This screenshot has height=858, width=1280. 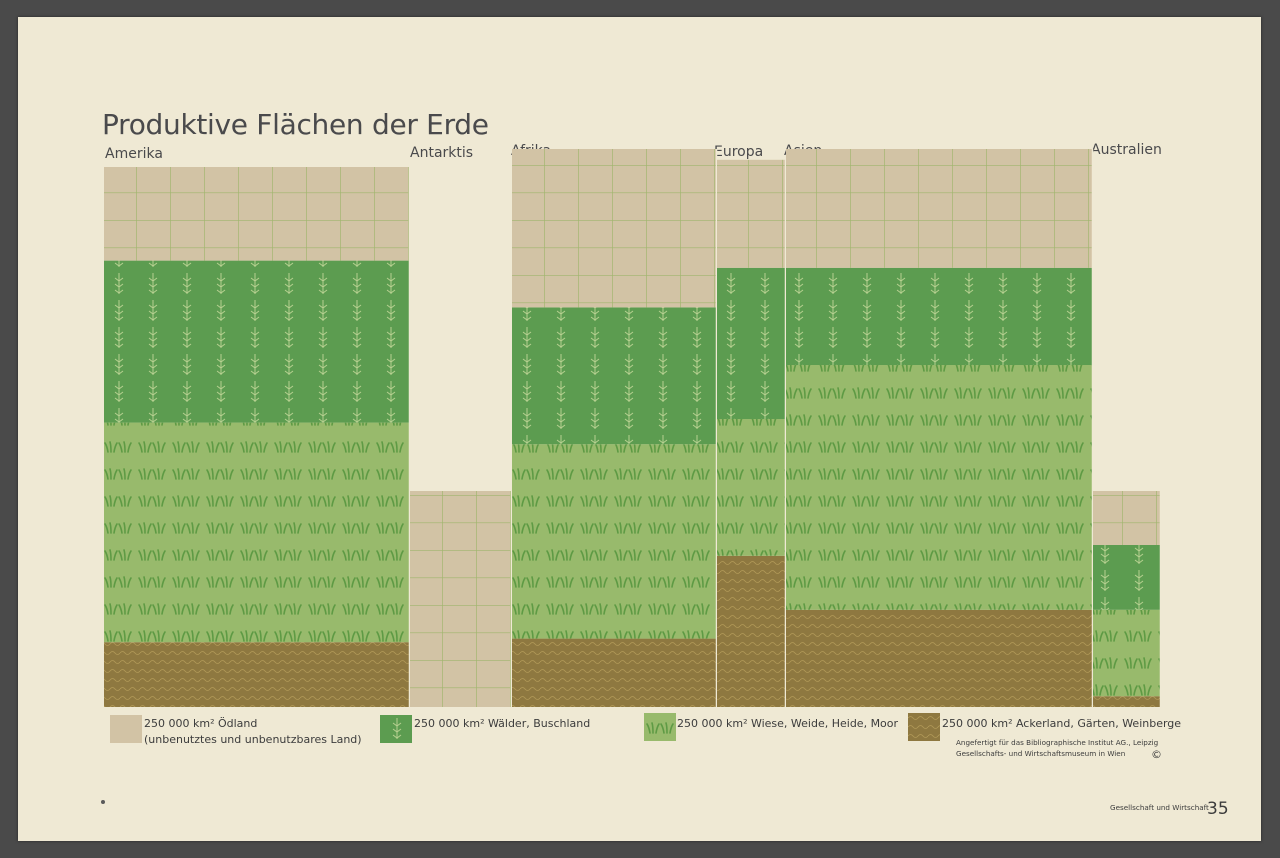 What do you see at coordinates (939, 316) in the screenshot?
I see `bar-asien-walder` at bounding box center [939, 316].